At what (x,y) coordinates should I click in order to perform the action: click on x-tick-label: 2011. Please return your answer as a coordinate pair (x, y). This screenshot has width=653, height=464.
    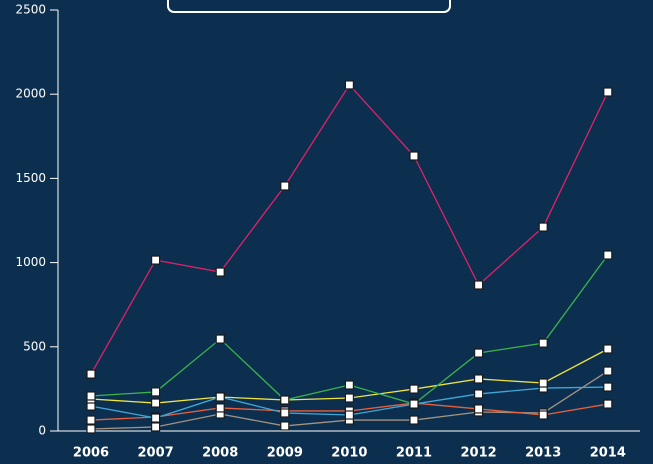
    Looking at the image, I should click on (414, 453).